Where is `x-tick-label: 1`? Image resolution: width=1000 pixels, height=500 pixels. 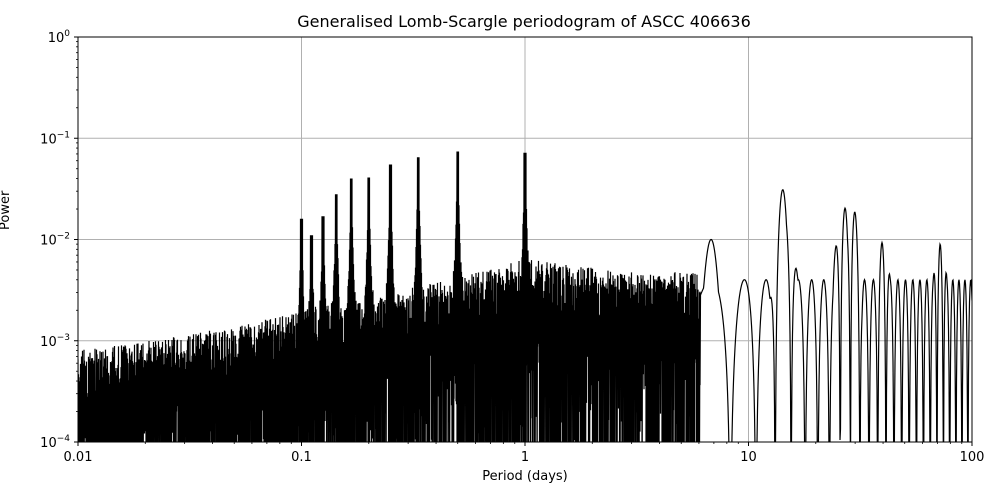
x-tick-label: 1 is located at coordinates (525, 457).